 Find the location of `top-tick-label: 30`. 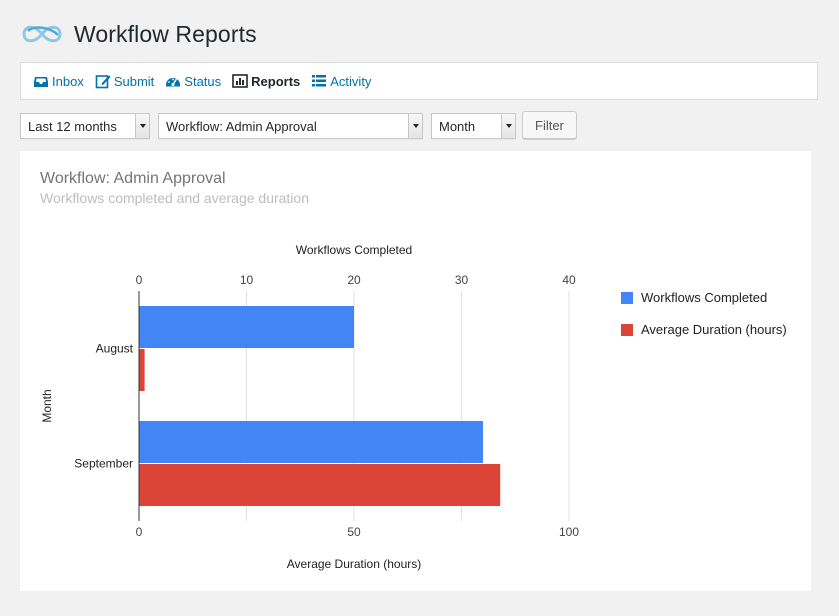

top-tick-label: 30 is located at coordinates (462, 280).